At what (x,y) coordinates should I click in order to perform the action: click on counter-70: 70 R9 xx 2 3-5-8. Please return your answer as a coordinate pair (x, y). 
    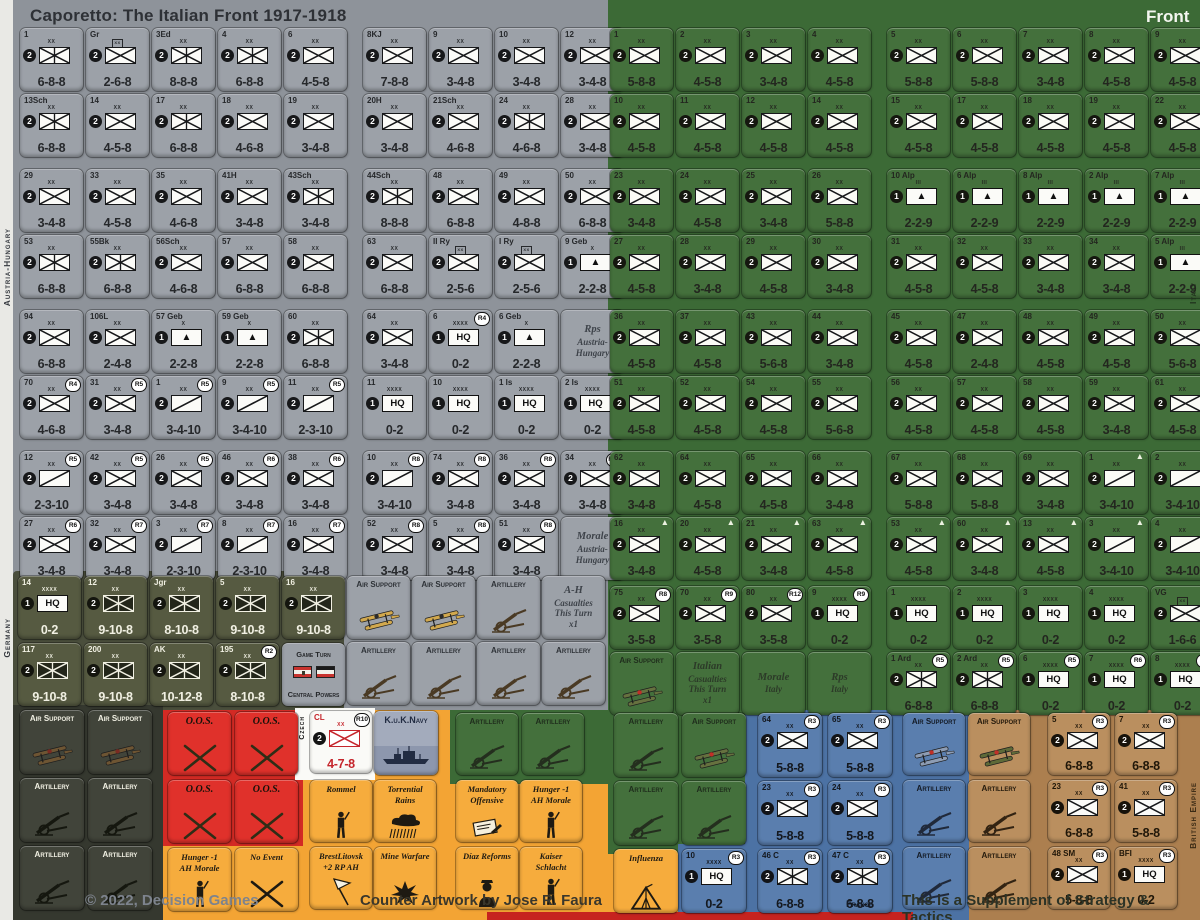
    Looking at the image, I should click on (707, 617).